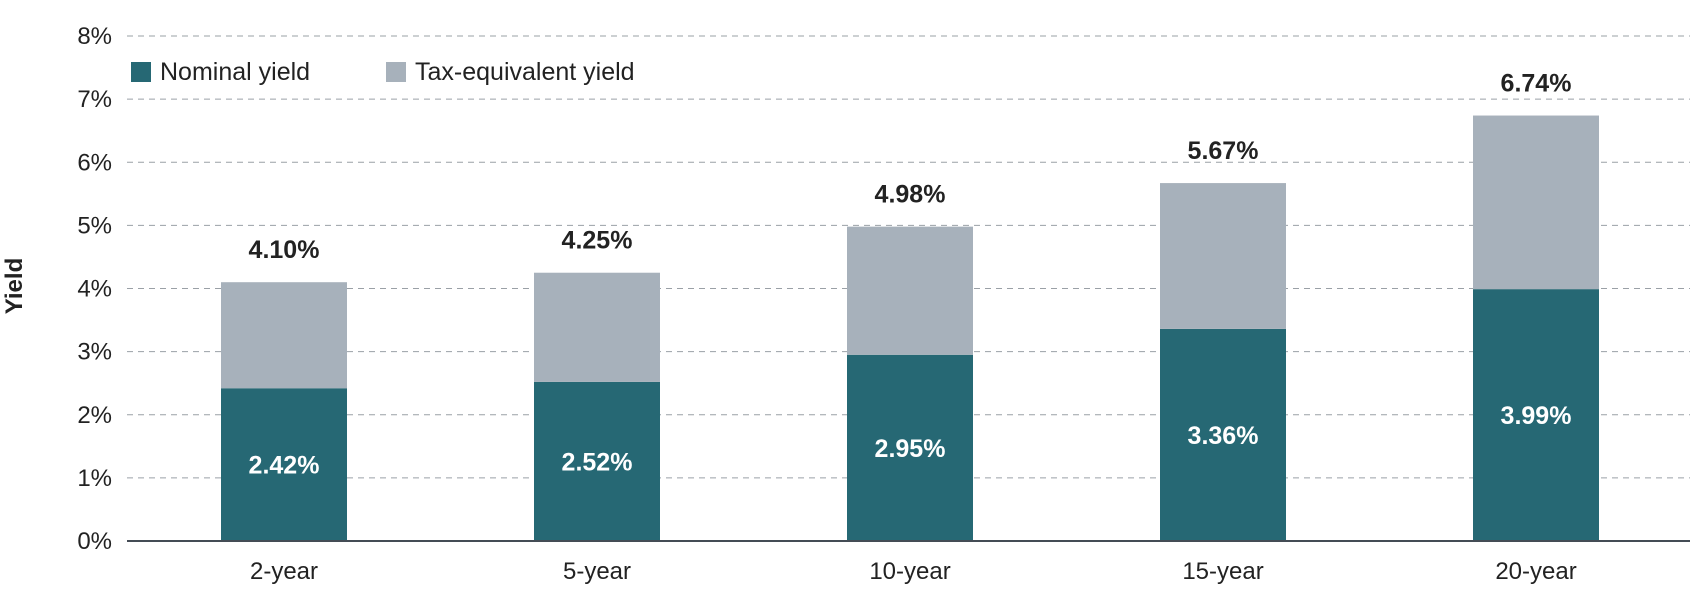 The height and width of the screenshot is (600, 1700). Describe the element at coordinates (1536, 202) in the screenshot. I see `bar-tax-equivalent-yield-20-year` at that location.